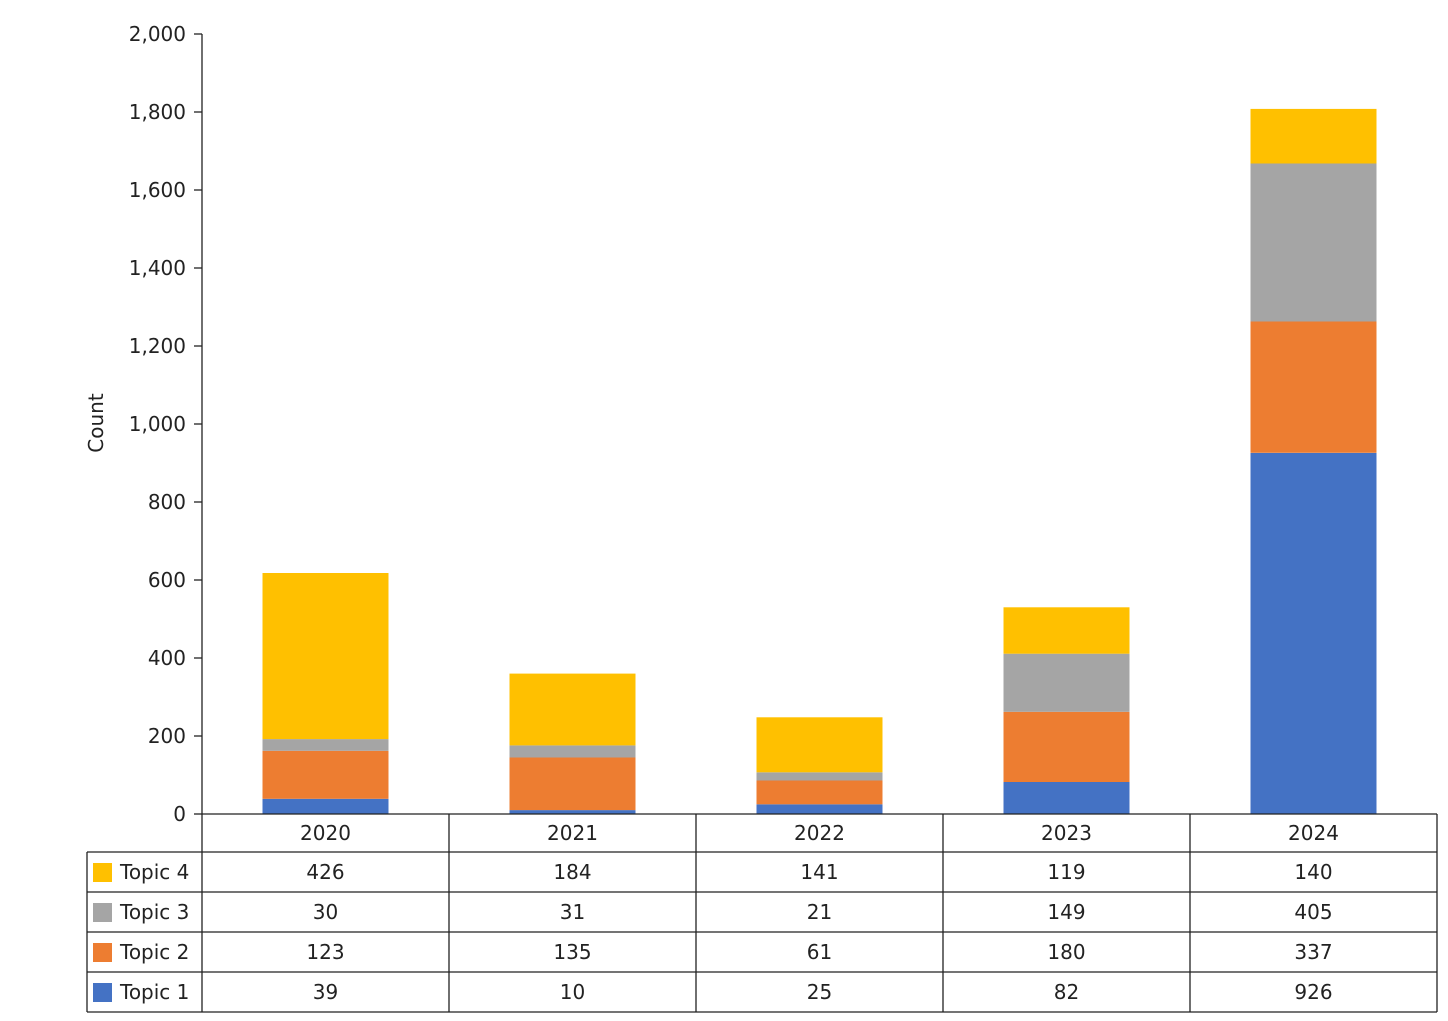 The width and height of the screenshot is (1448, 1021). Describe the element at coordinates (572, 709) in the screenshot. I see `bar-topic-4-2021` at that location.